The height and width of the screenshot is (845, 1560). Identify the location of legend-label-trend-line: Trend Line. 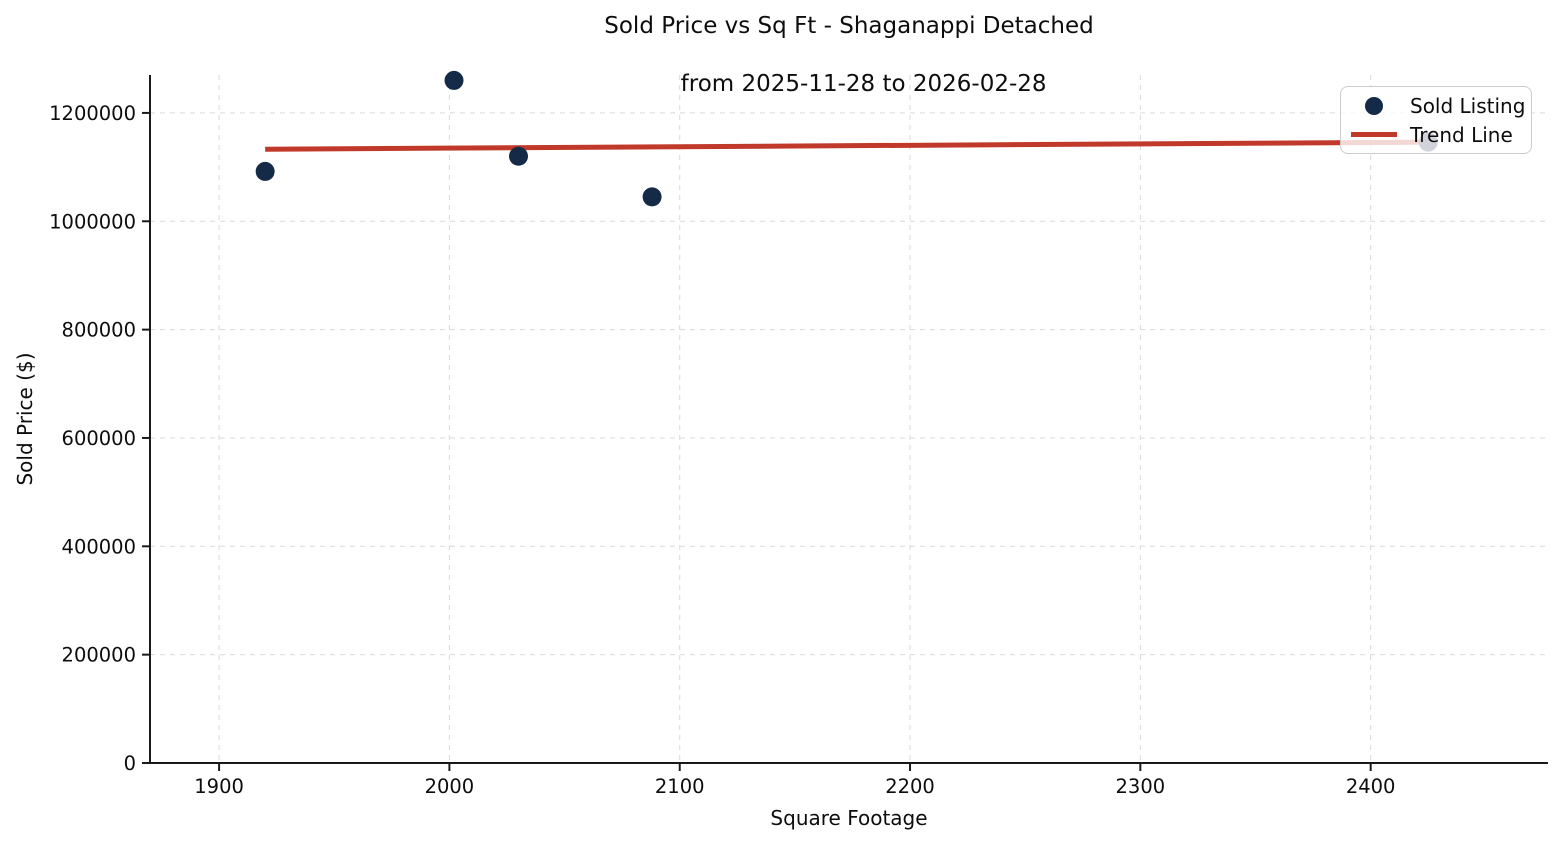
(1461, 134).